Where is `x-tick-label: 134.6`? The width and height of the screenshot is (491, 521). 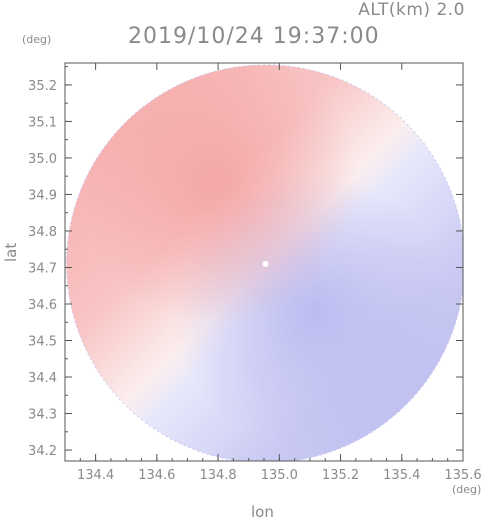
x-tick-label: 134.6 is located at coordinates (156, 475).